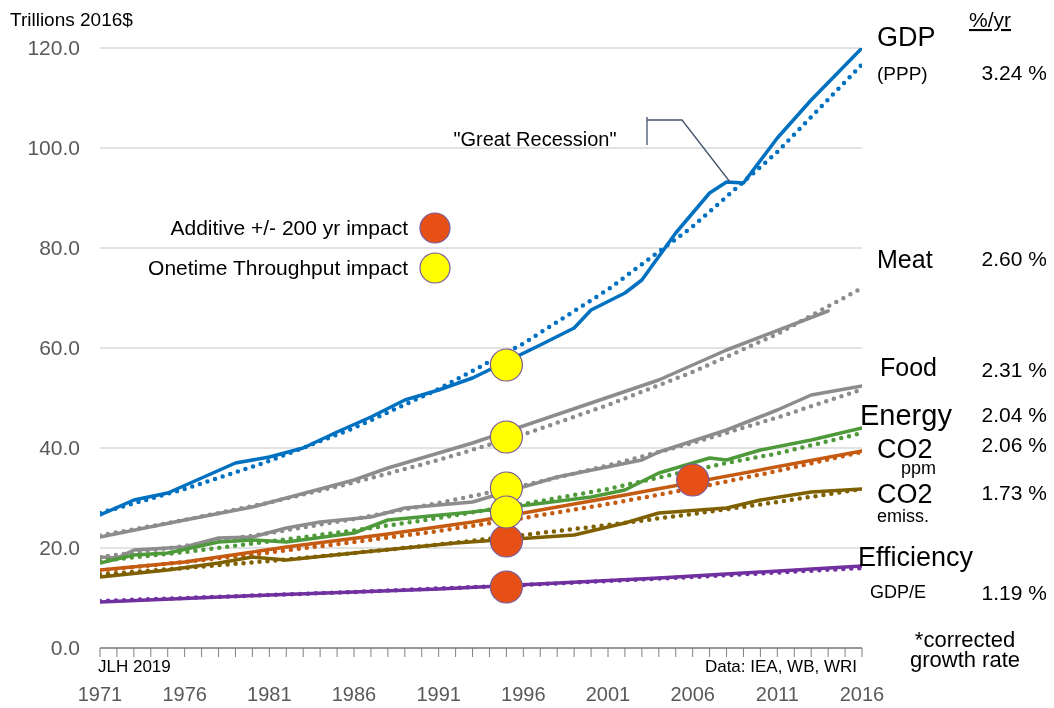  I want to click on text: 2.04 %, so click(1014, 414).